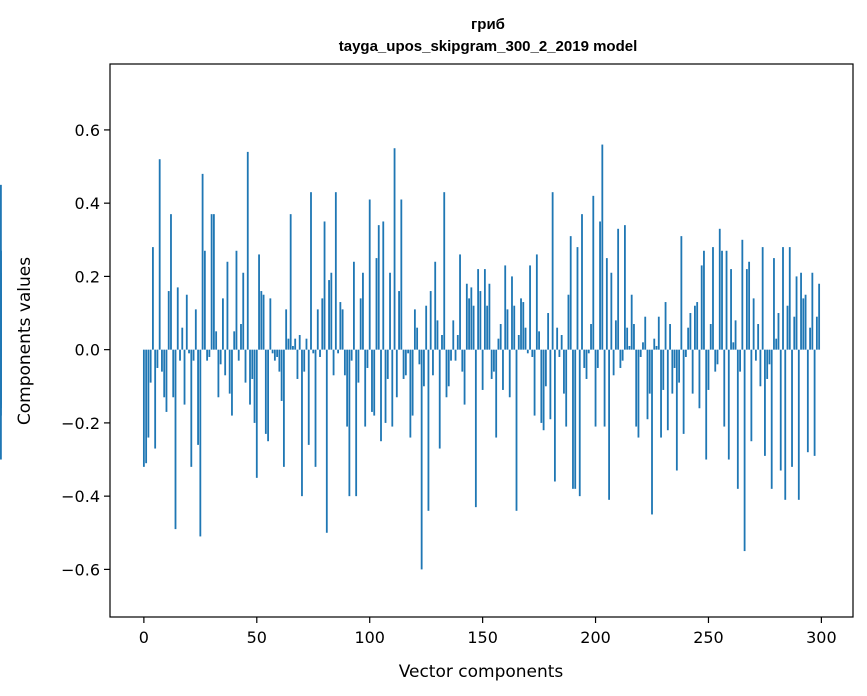 Image resolution: width=867 pixels, height=696 pixels. What do you see at coordinates (85, 350) in the screenshot?
I see `y-axis-ticks: −0.6 −0.4 −0.2 0.0 0.2 0.4 0.6` at bounding box center [85, 350].